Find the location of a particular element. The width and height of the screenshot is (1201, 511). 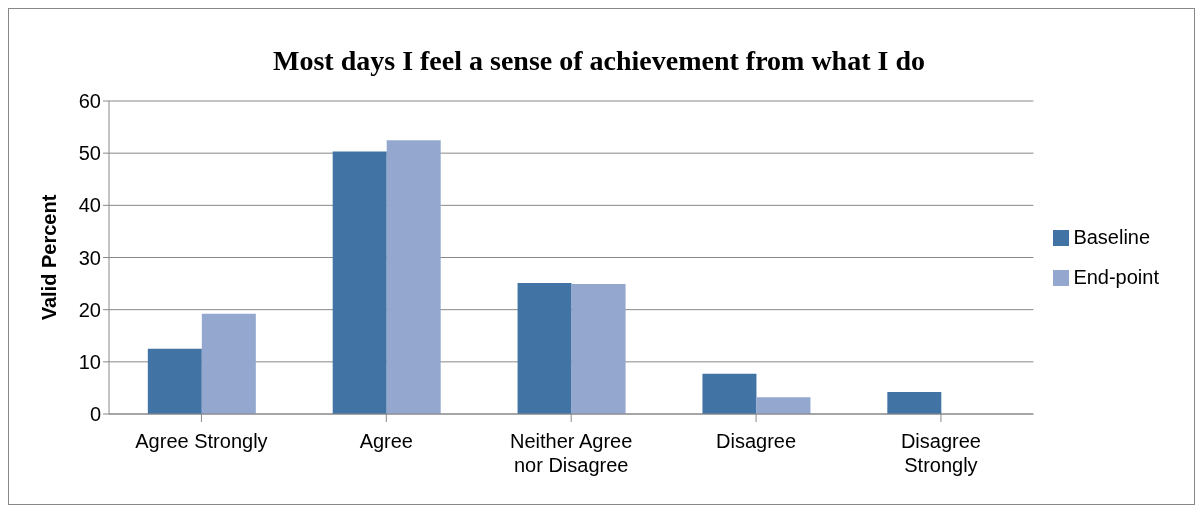

y-axis-title: Valid Percent is located at coordinates (49, 257).